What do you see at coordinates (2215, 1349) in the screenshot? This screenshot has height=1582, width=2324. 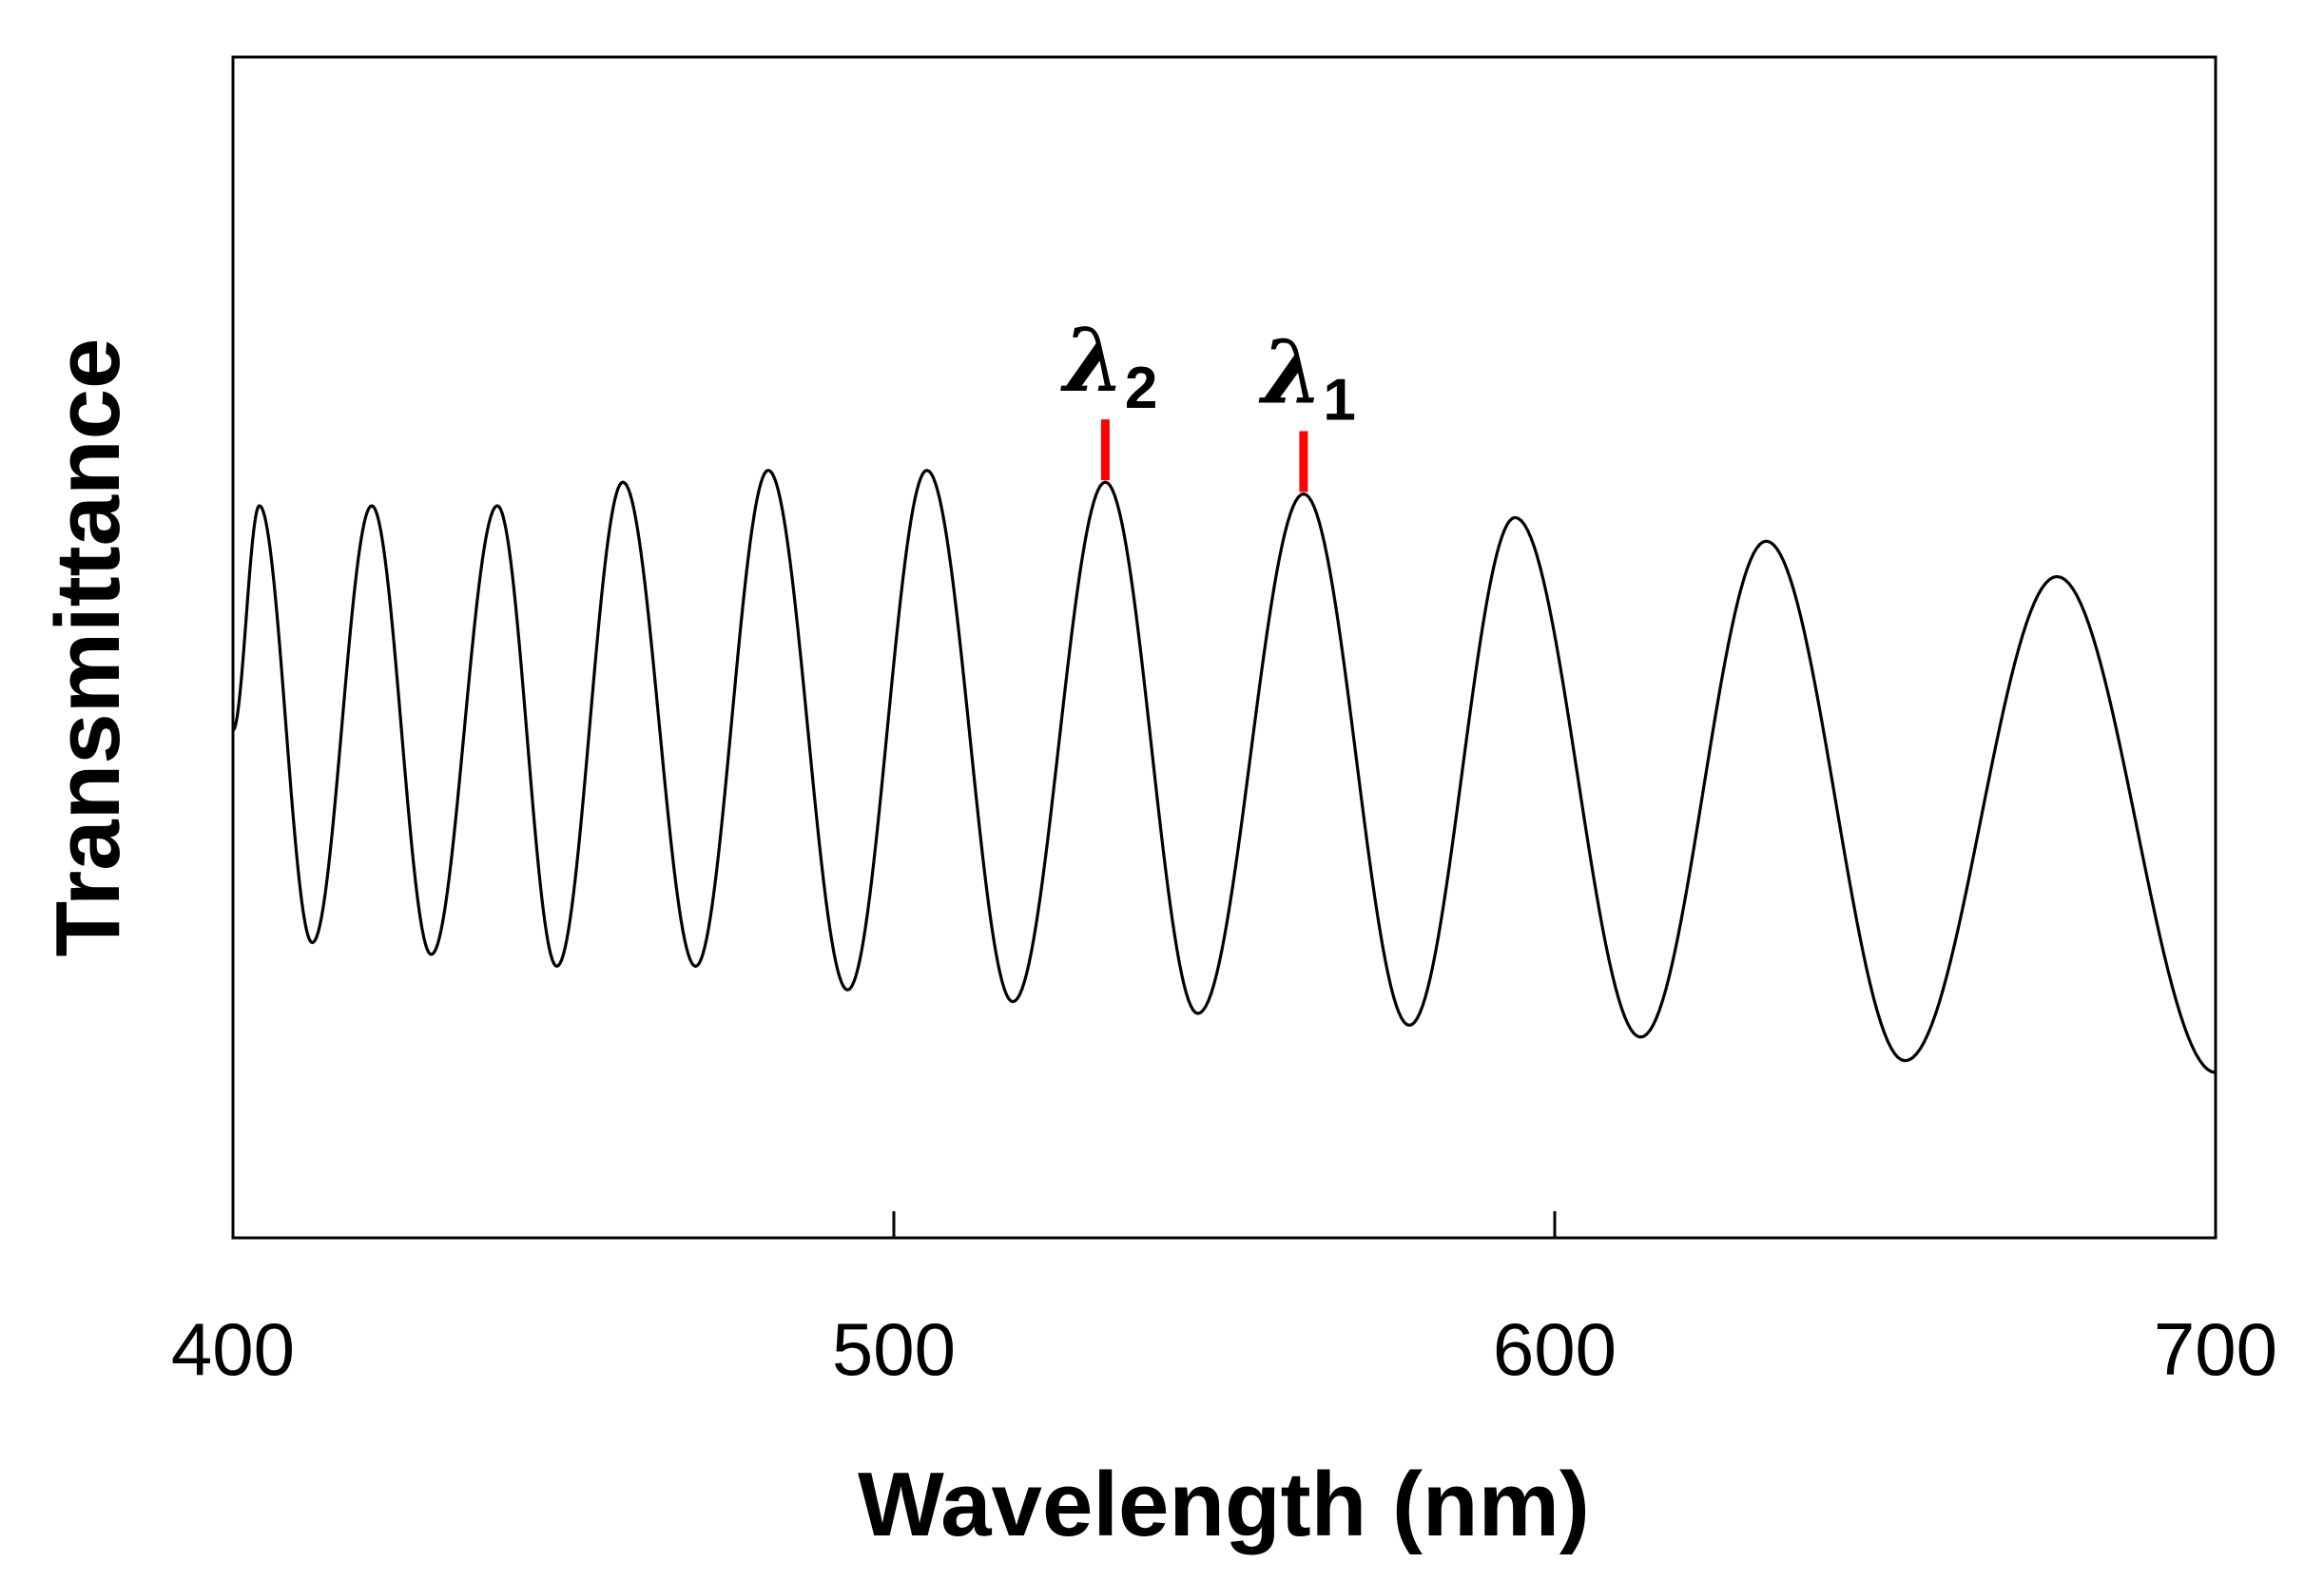 I see `x-tick-label-700: 700` at bounding box center [2215, 1349].